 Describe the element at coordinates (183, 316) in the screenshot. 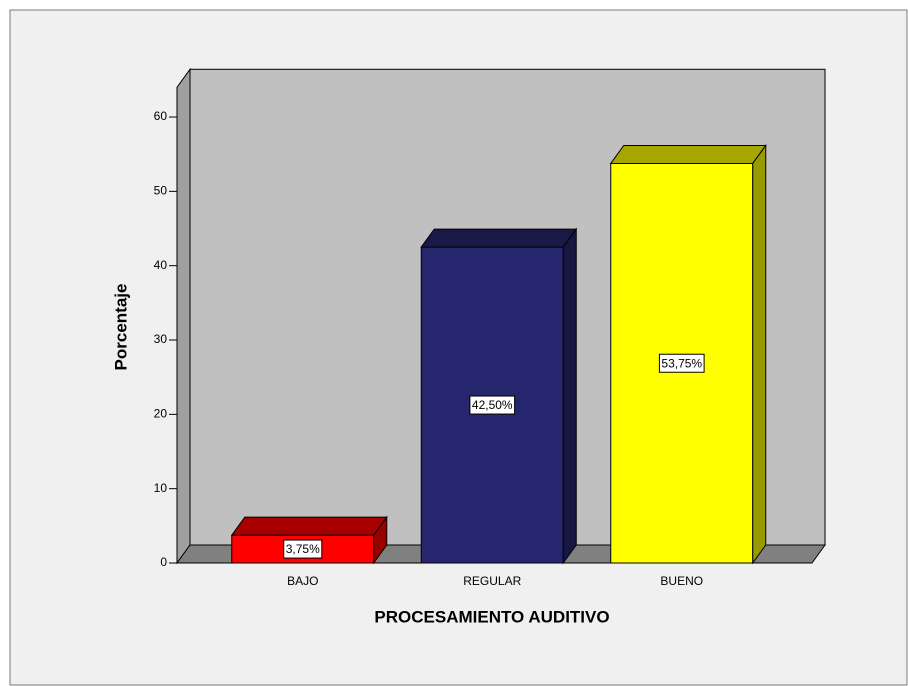

I see `left-wall` at that location.